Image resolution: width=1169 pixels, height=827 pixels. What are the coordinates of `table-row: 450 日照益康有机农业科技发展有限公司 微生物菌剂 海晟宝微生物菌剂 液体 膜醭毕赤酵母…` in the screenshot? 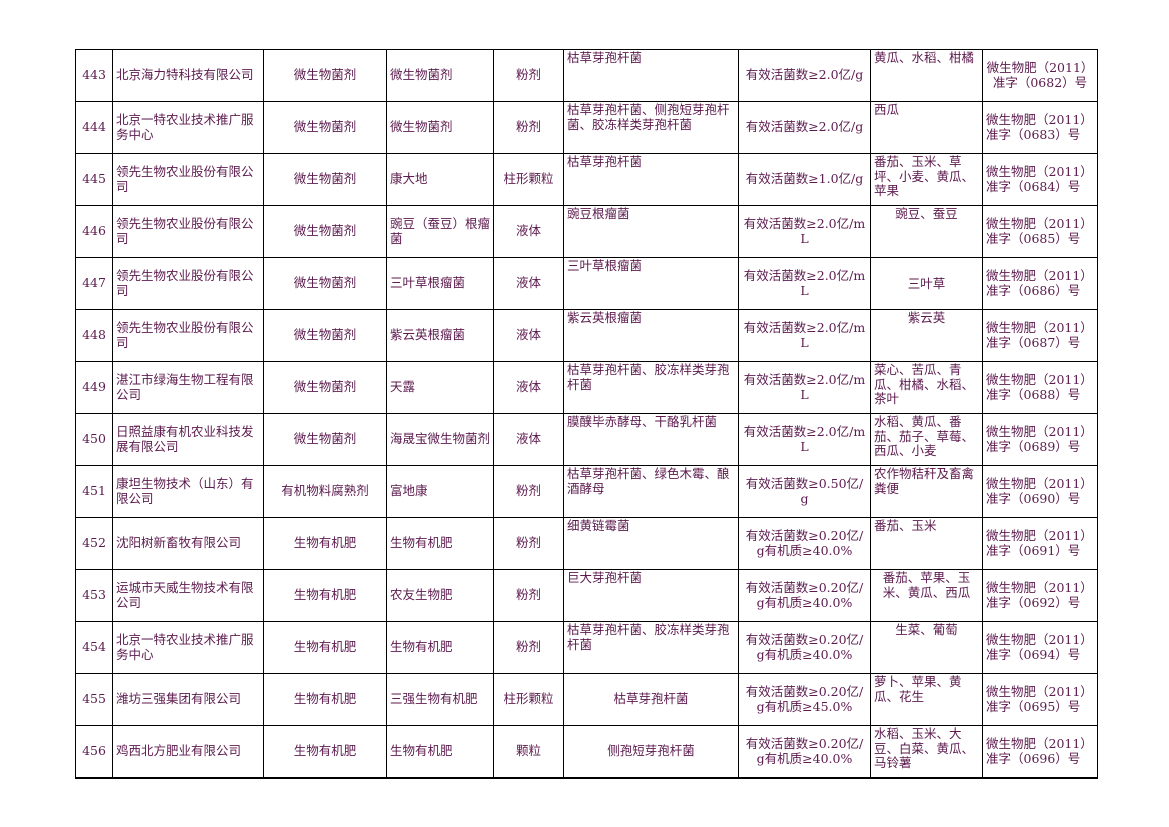 It's located at (586, 439).